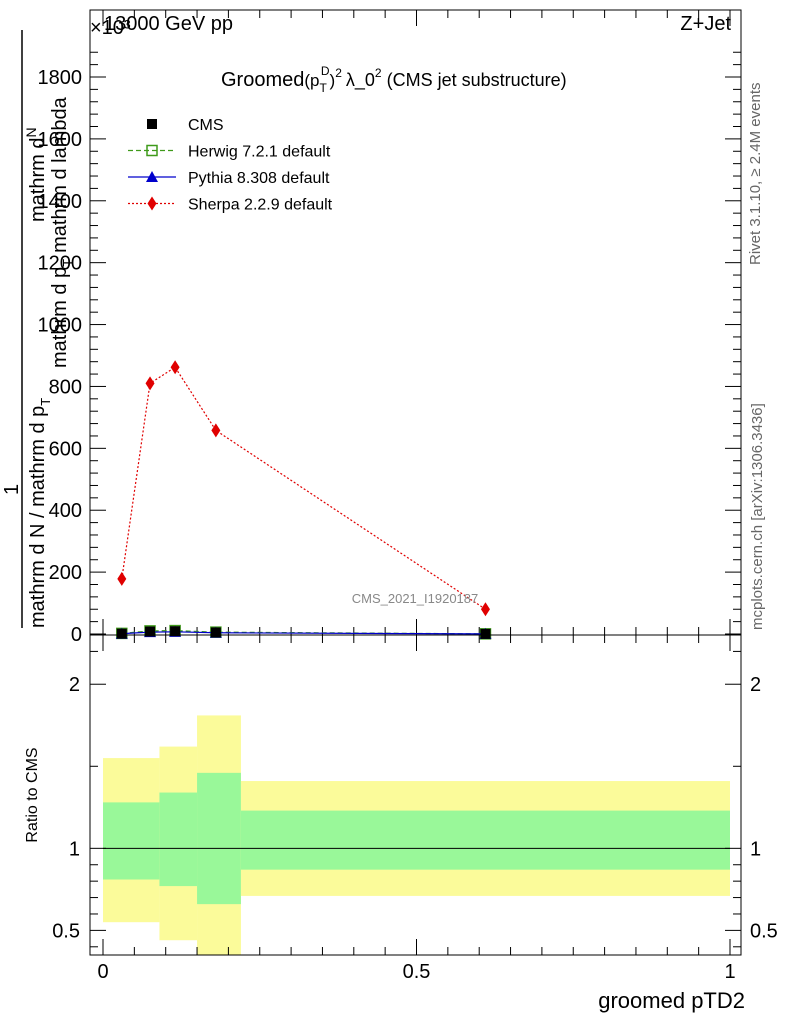 The height and width of the screenshot is (1024, 786). Describe the element at coordinates (60, 326) in the screenshot. I see `y-tick-label: 1000` at that location.